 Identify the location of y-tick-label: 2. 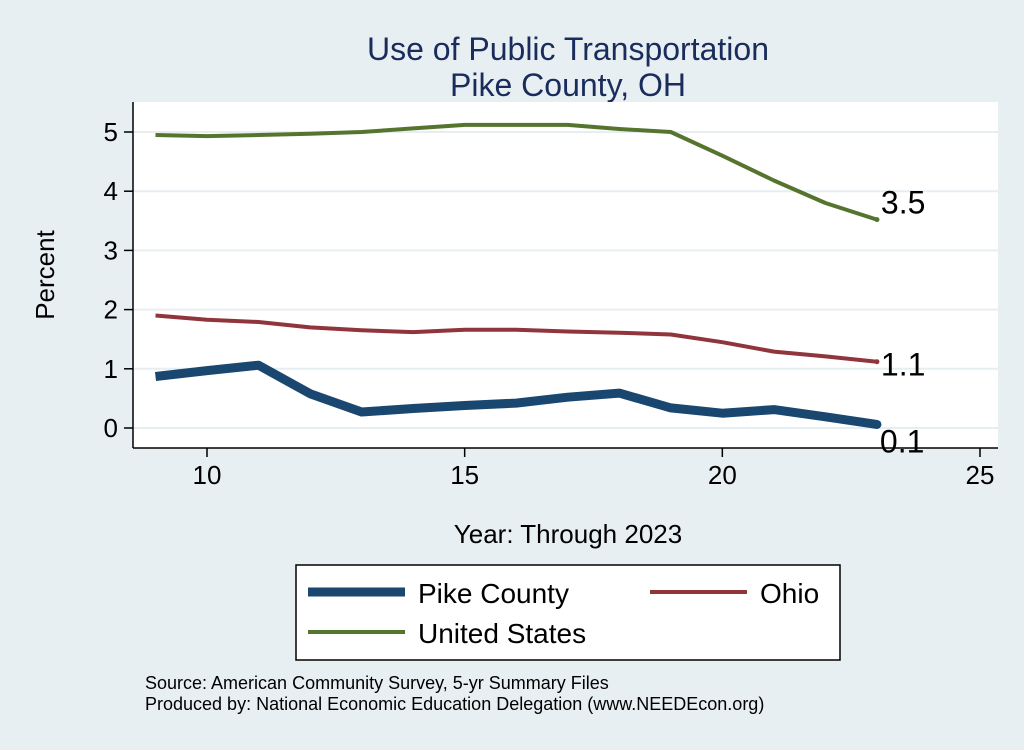
(111, 310).